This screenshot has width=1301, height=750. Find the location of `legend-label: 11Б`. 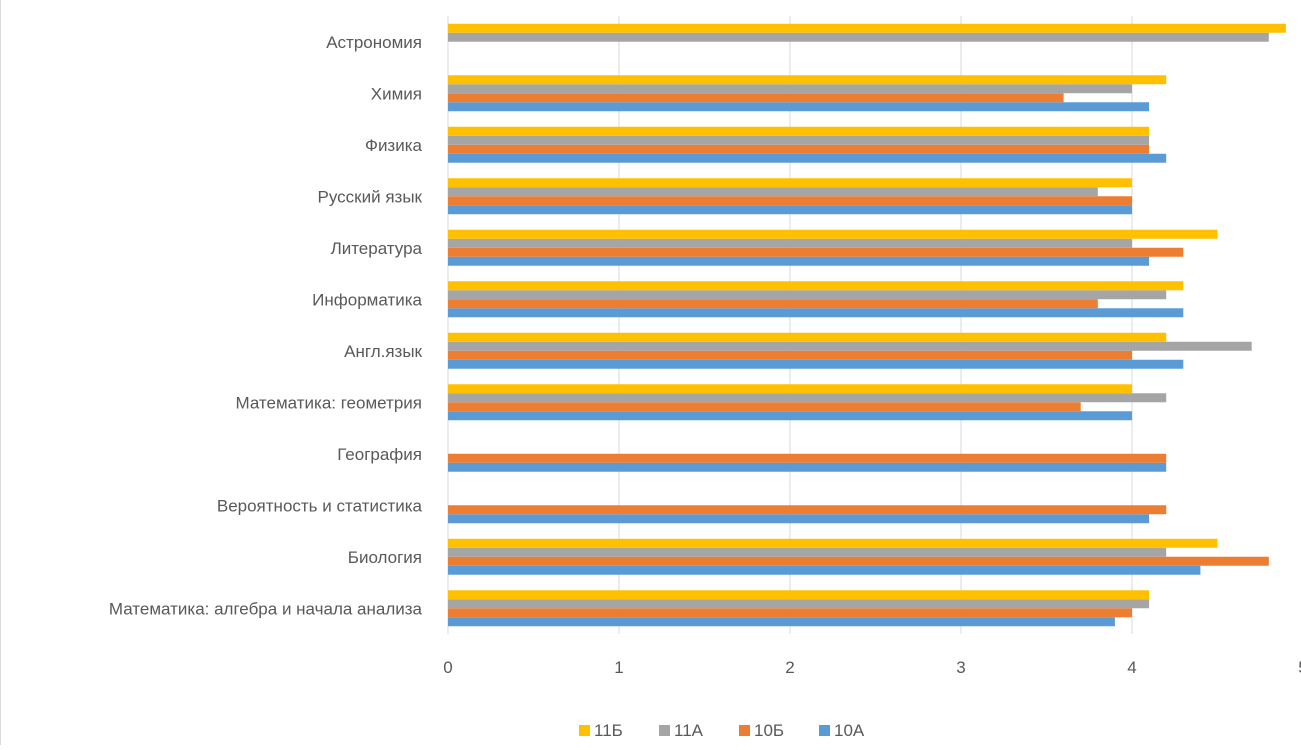

legend-label: 11Б is located at coordinates (608, 730).